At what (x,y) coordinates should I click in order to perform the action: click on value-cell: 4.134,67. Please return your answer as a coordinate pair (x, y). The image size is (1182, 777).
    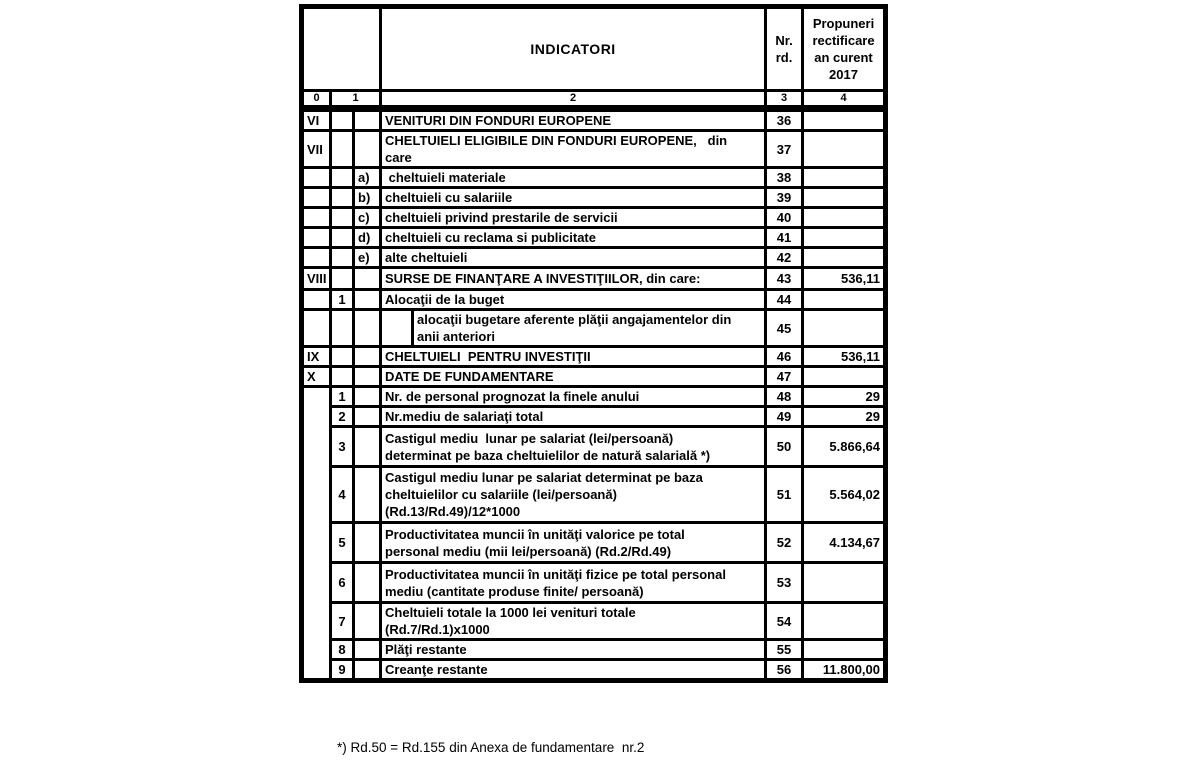
    Looking at the image, I should click on (844, 542).